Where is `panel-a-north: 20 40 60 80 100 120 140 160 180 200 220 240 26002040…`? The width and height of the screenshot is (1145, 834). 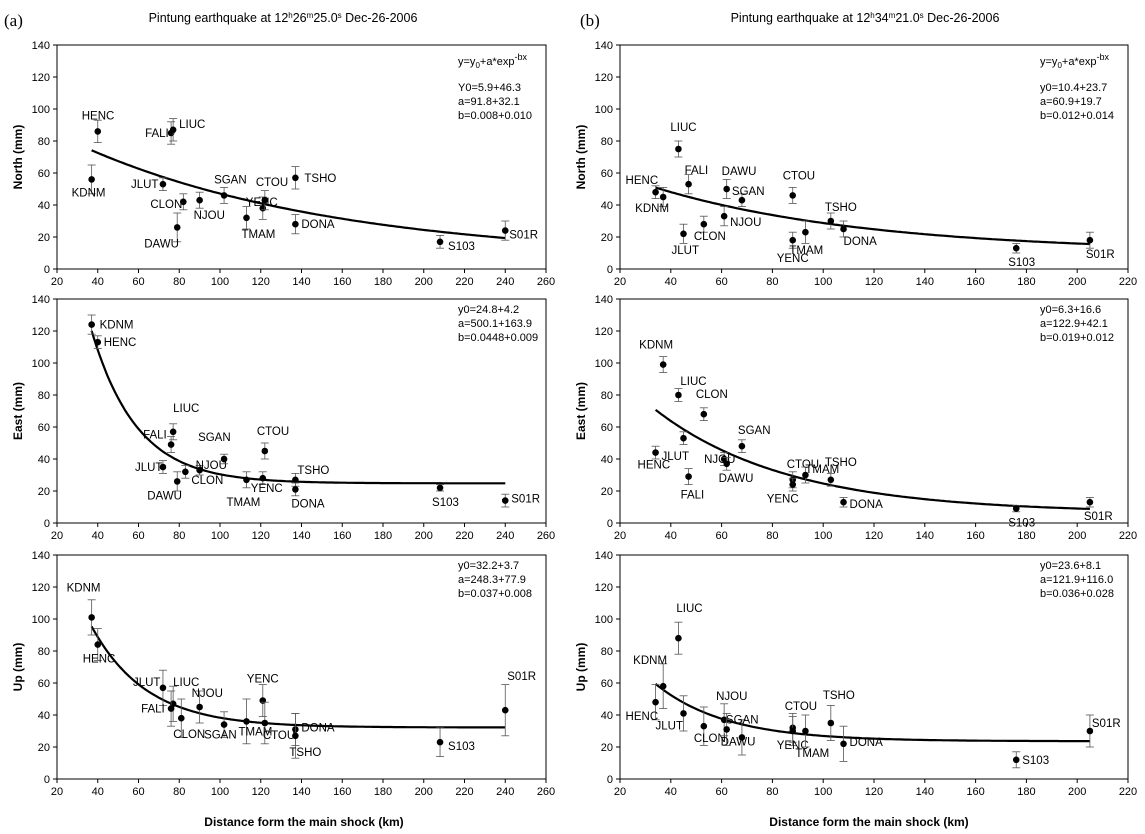
panel-a-north: 20 40 60 80 100 120 140 160 180 200 220 240 26002040… is located at coordinates (283, 164).